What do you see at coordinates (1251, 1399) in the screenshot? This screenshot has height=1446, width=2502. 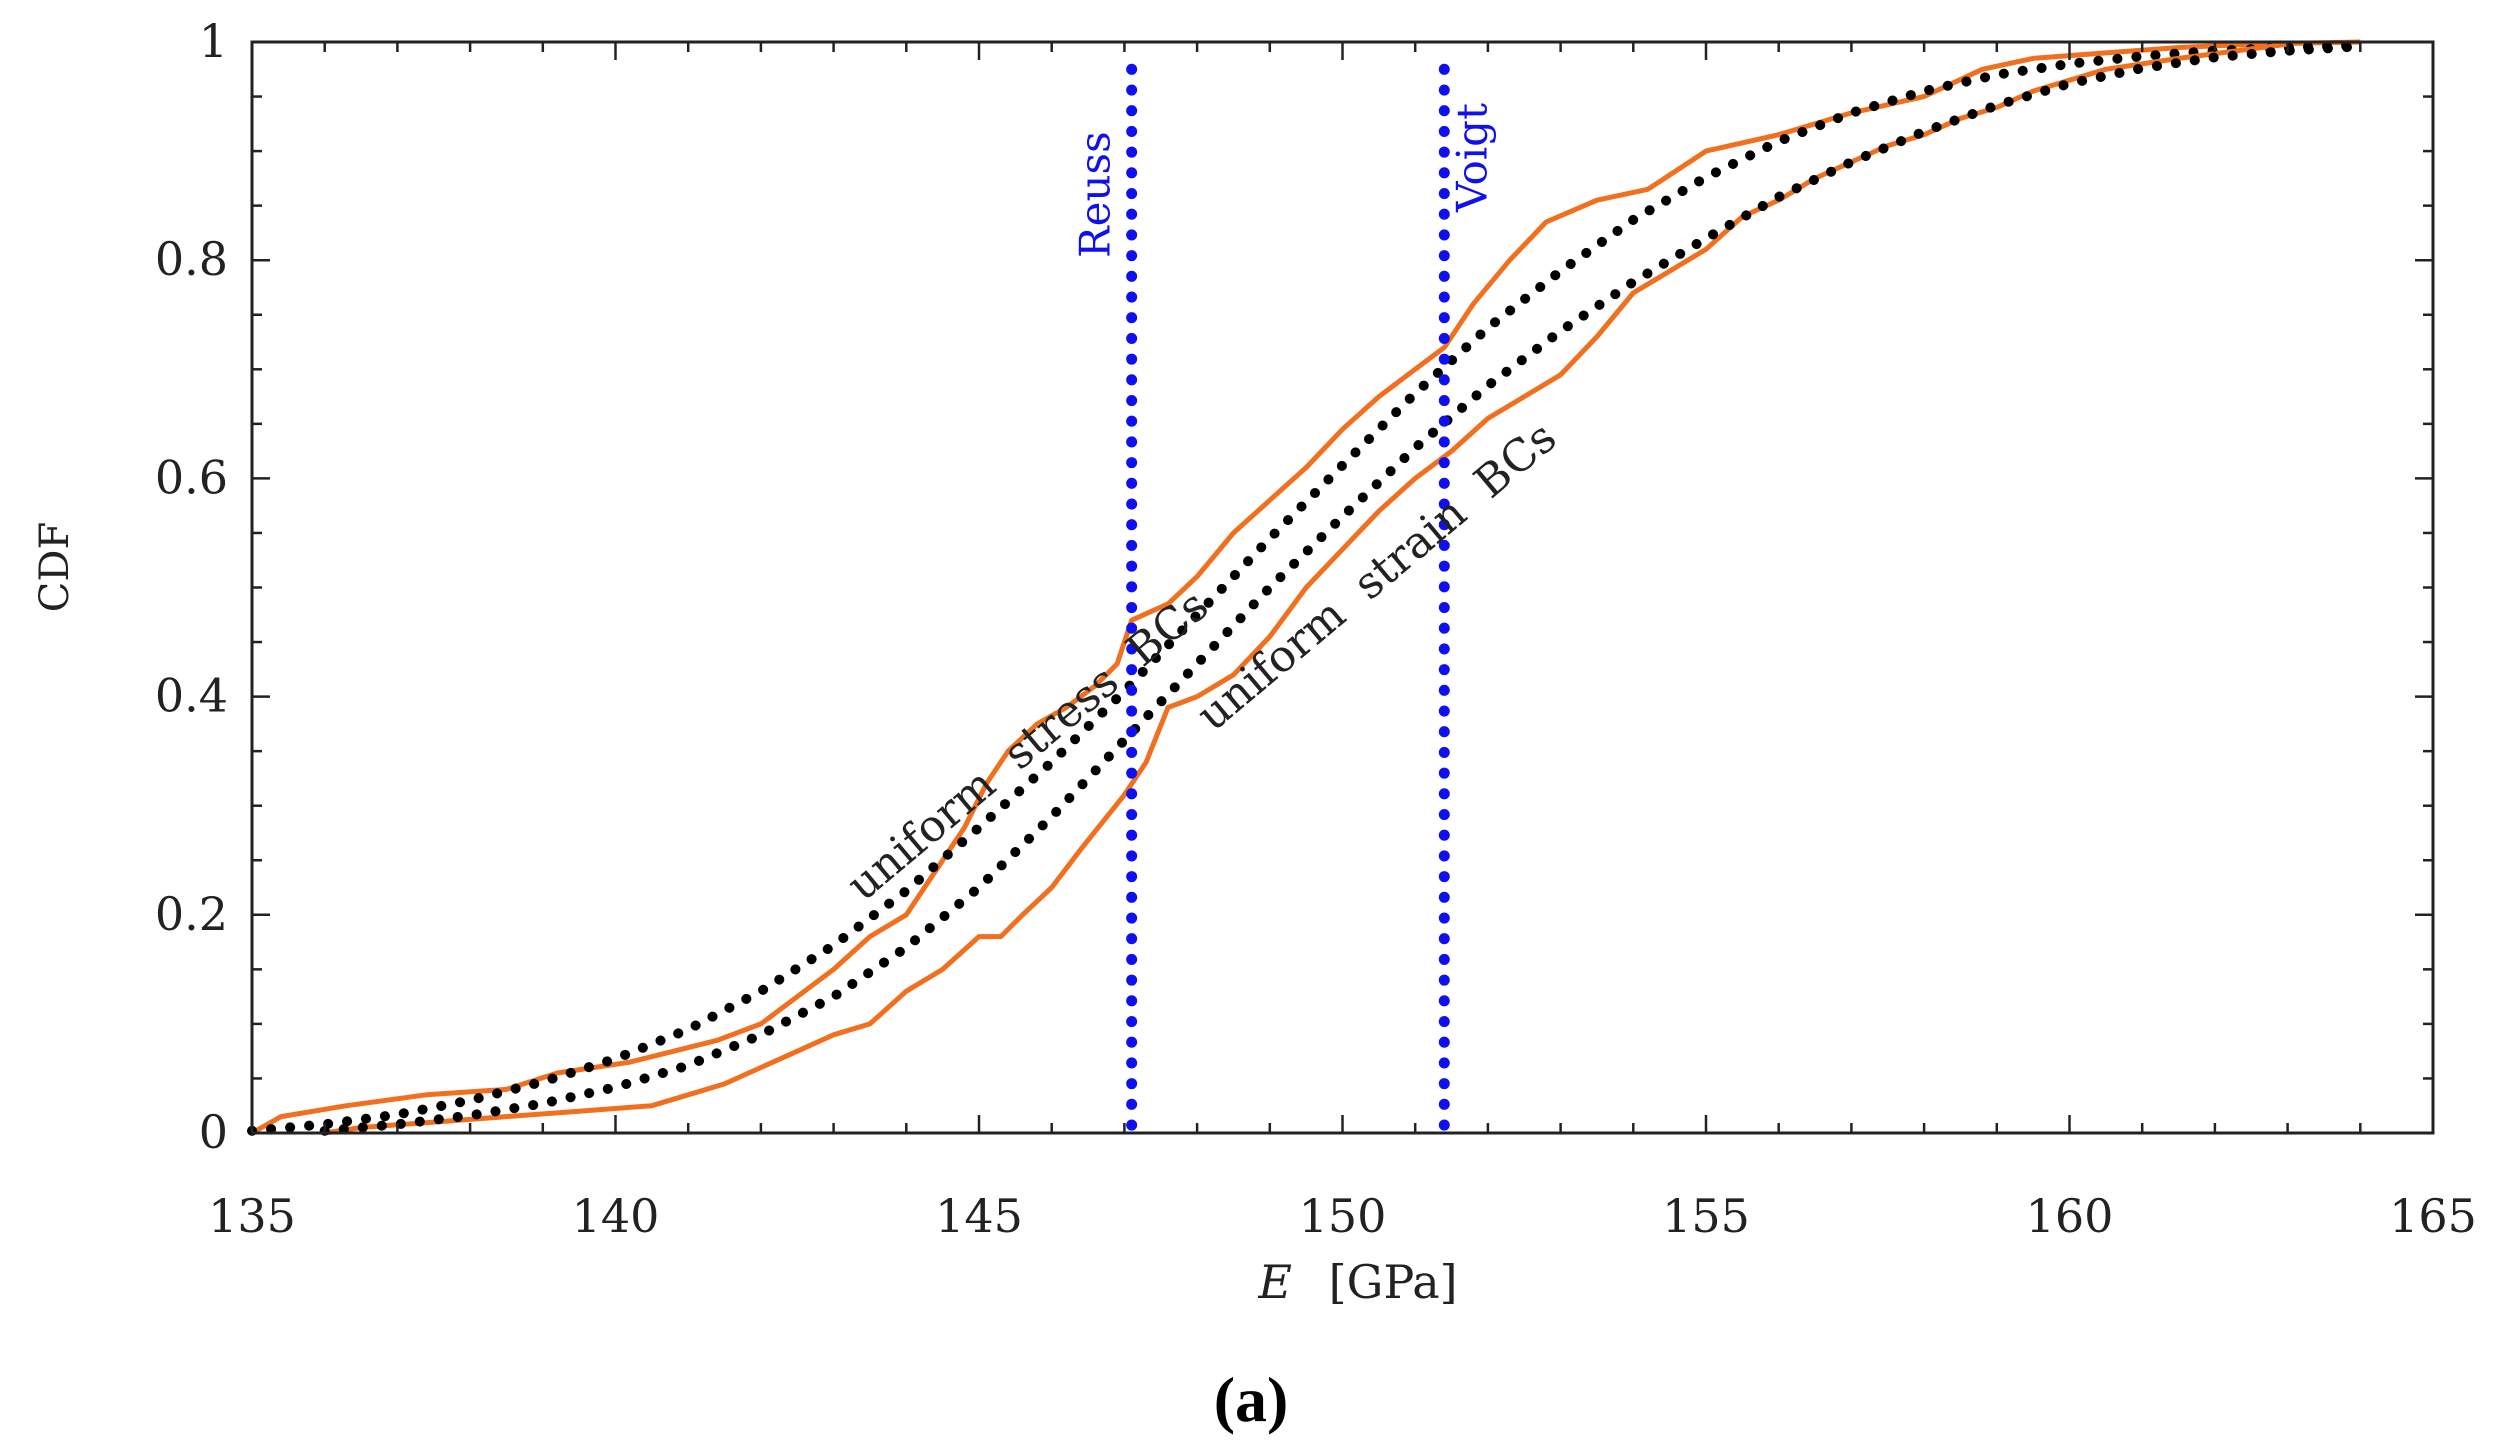 I see `figure-caption: (a)` at bounding box center [1251, 1399].